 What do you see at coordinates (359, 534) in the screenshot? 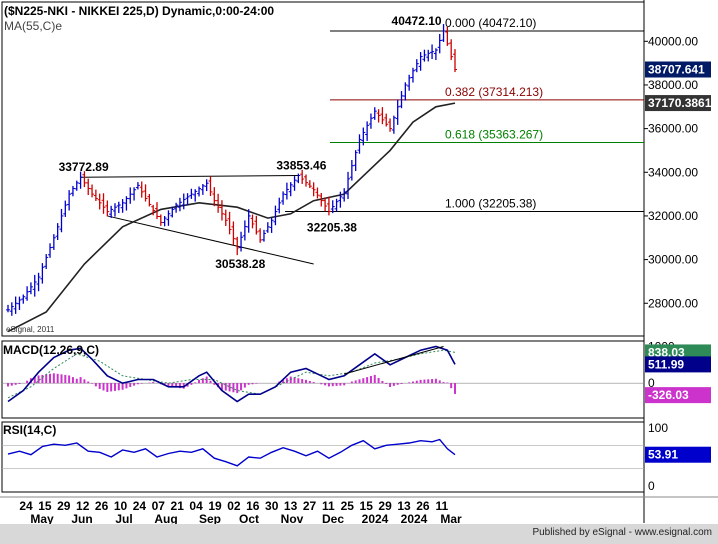
I see `footer-bar: Published by eSignal - www.esignal.com` at bounding box center [359, 534].